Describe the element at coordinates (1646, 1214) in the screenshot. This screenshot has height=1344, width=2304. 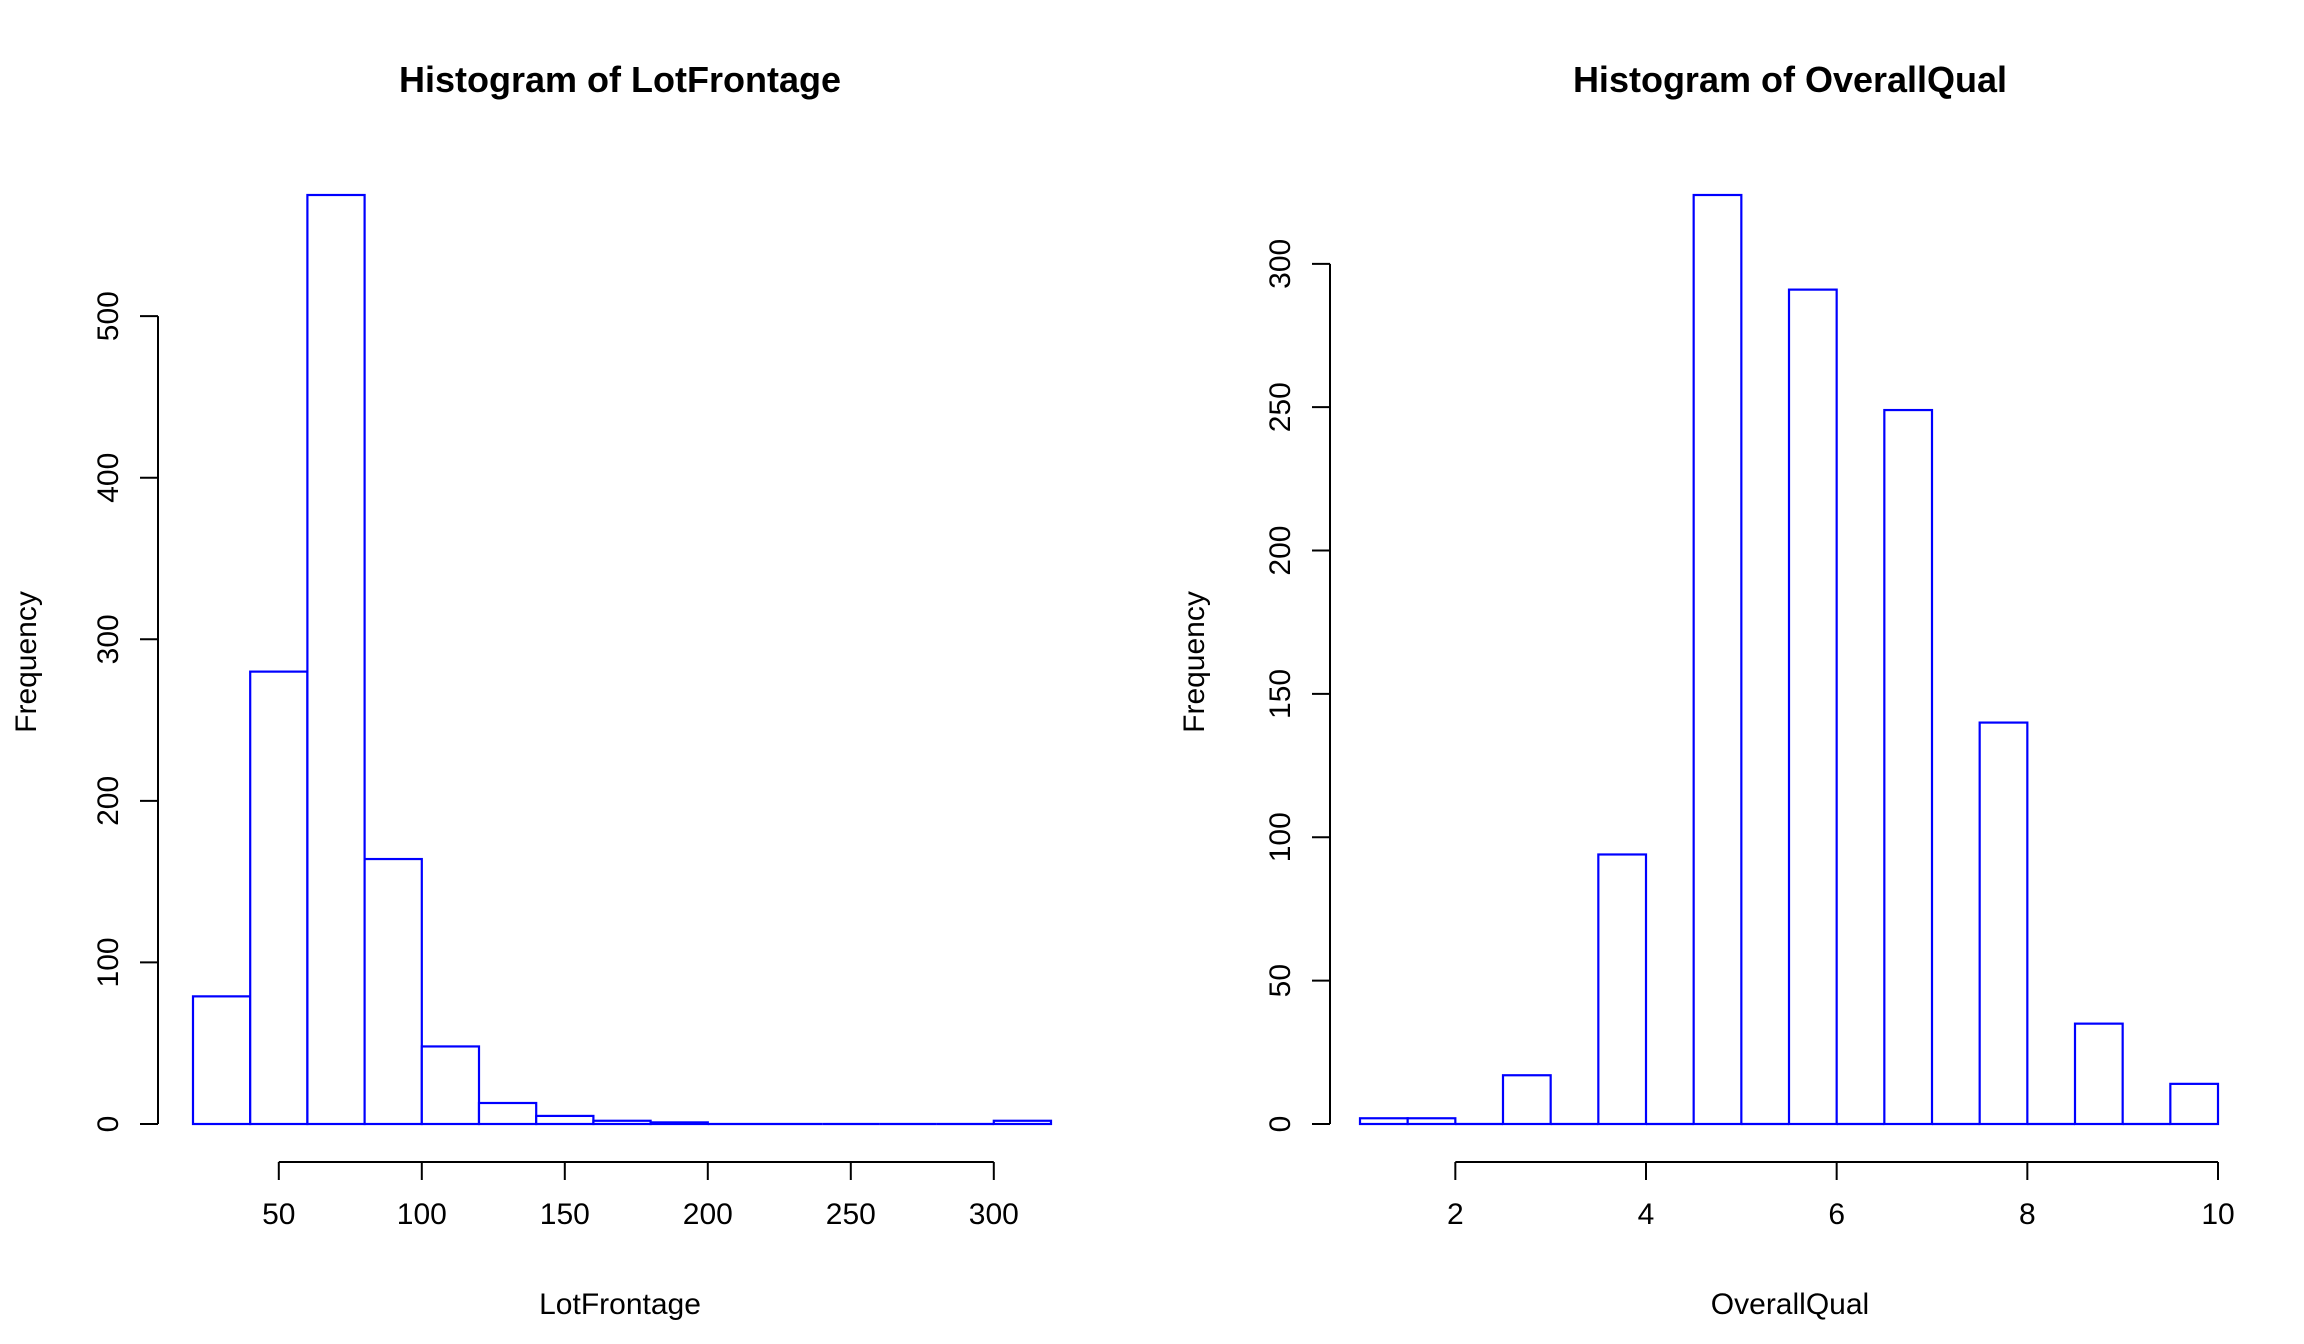
I see `x-tick-label: 4` at that location.